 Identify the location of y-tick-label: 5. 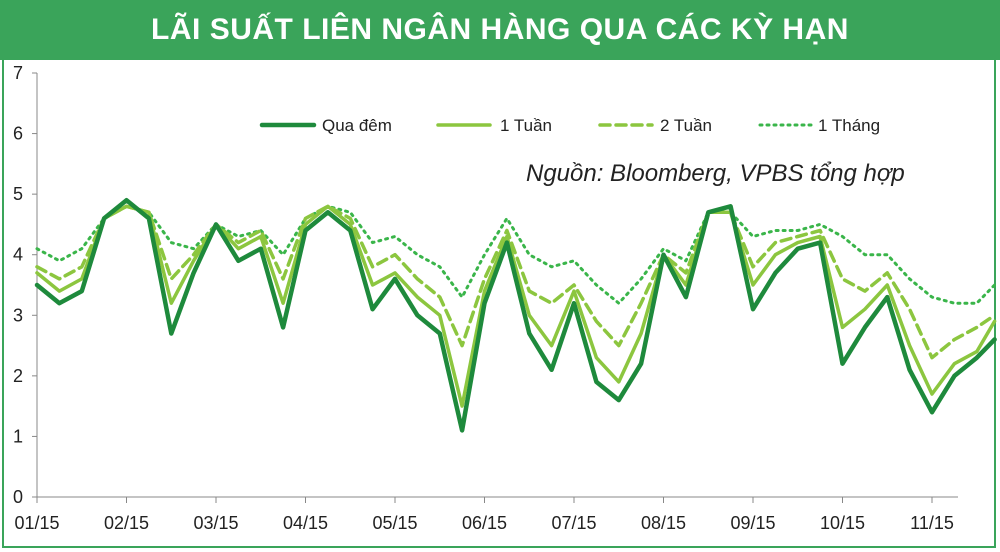
(18, 194).